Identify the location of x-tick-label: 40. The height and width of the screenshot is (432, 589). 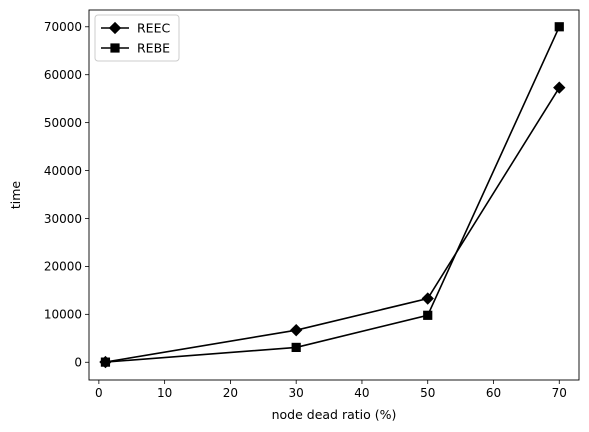
(361, 393).